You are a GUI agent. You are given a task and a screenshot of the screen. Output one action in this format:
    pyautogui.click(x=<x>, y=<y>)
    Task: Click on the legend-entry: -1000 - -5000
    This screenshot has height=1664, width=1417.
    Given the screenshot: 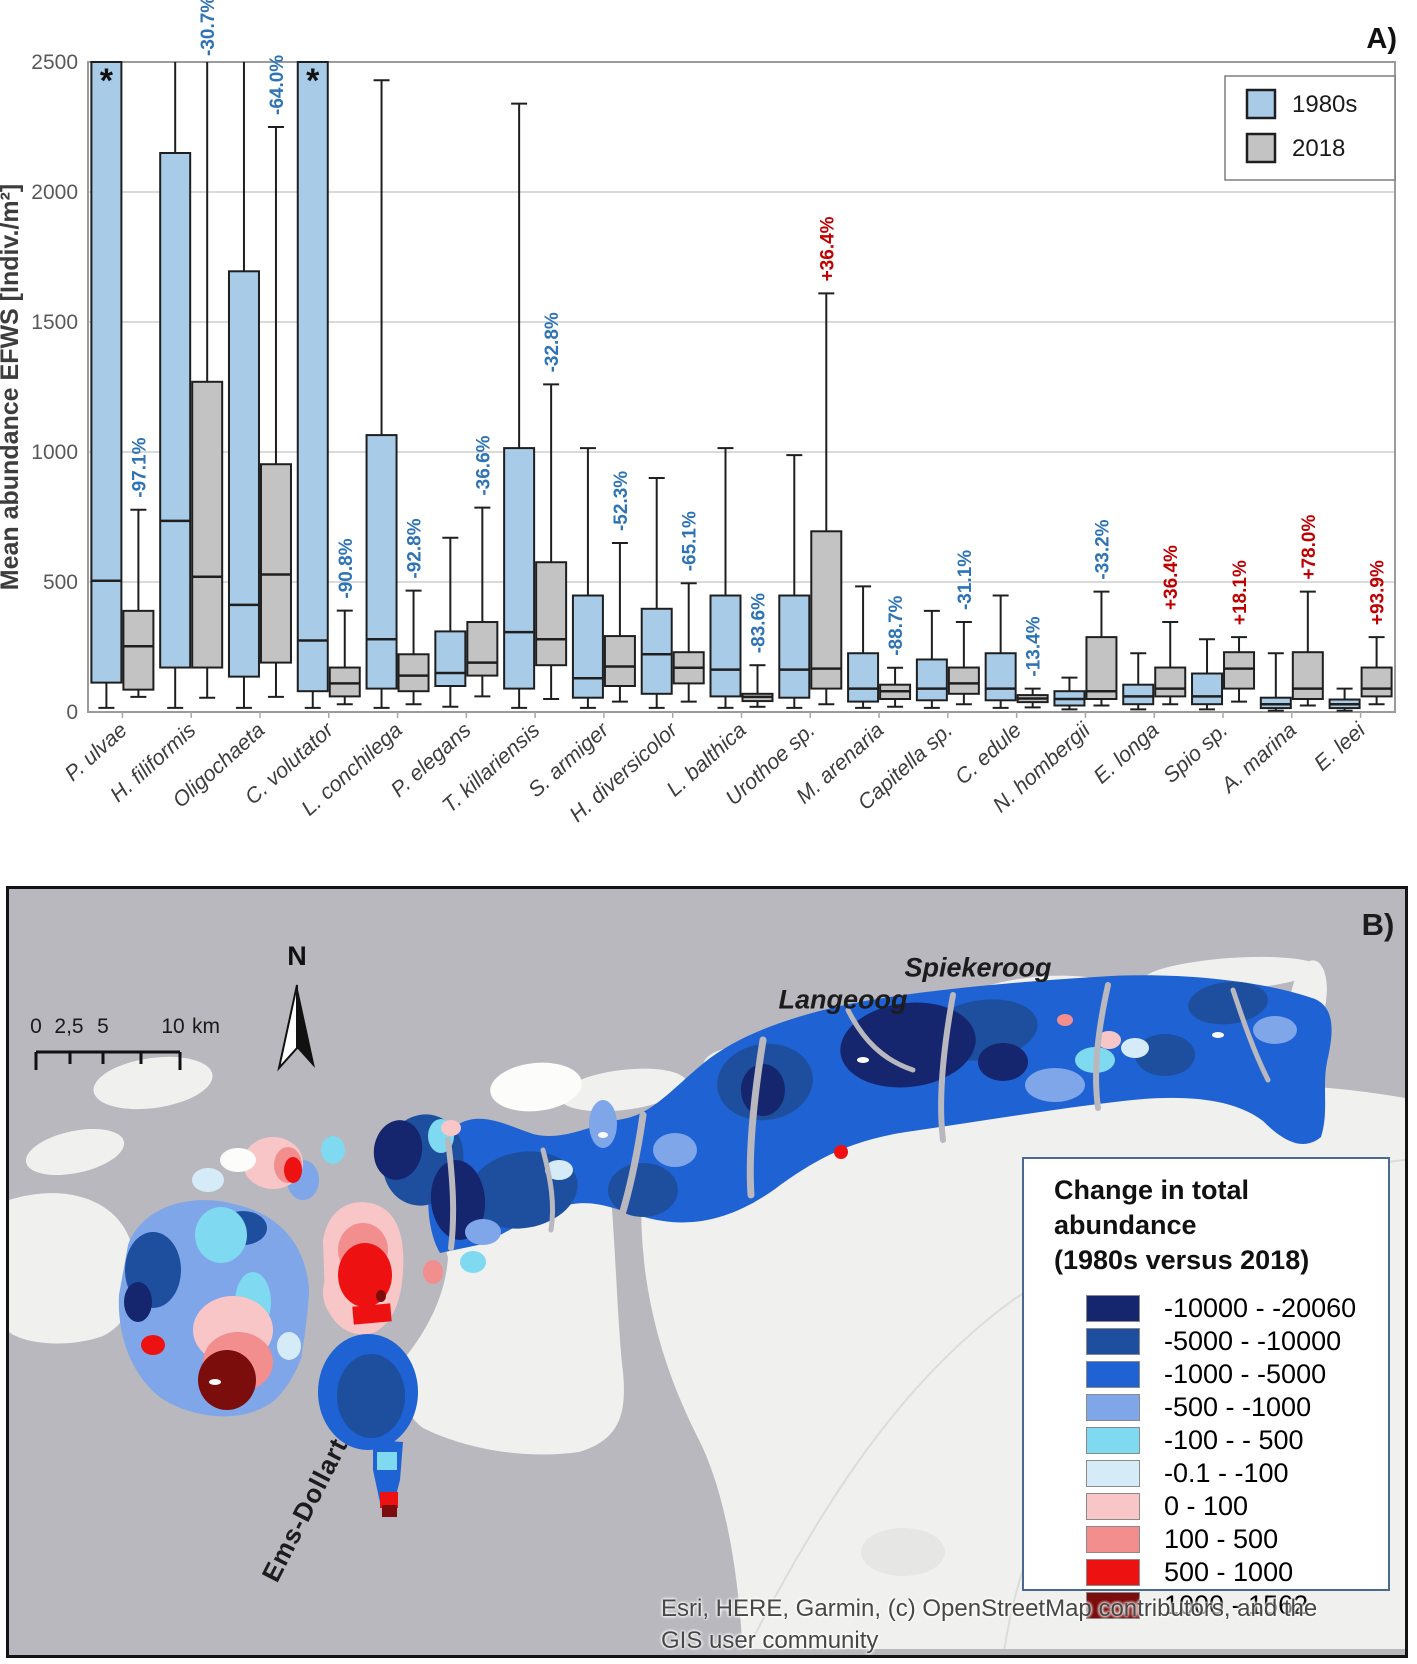 What is the action you would take?
    pyautogui.click(x=1237, y=1374)
    